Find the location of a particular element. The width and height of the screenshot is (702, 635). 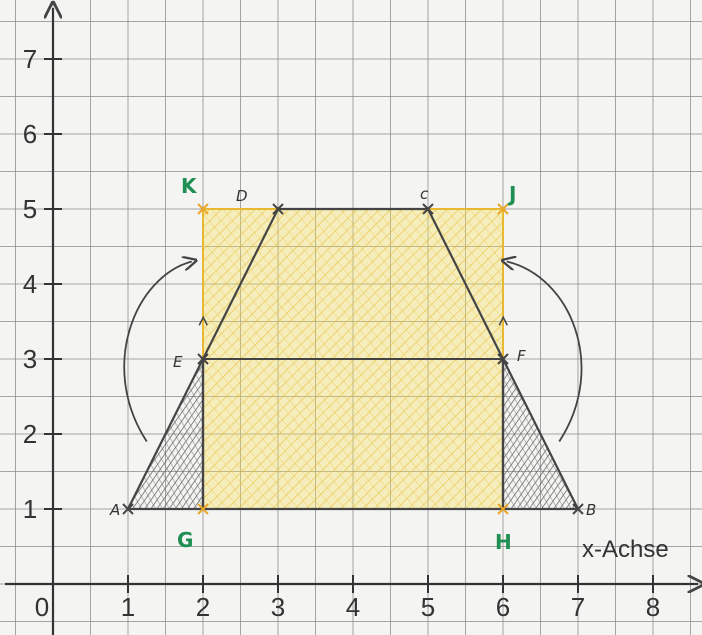

point-label-d: D is located at coordinates (242, 196).